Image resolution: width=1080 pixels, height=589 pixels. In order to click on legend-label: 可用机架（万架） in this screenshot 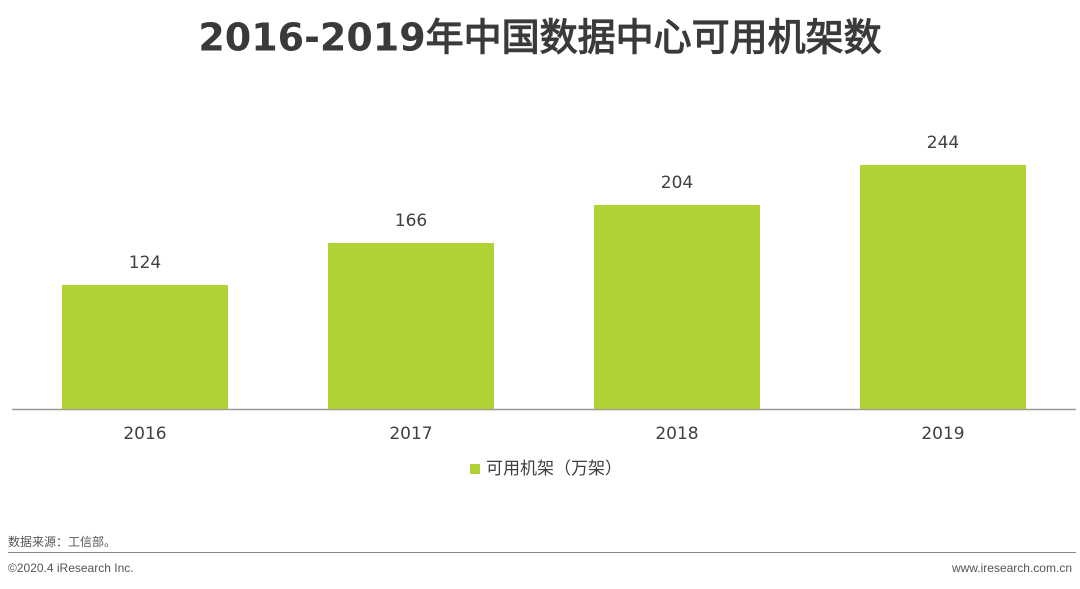, I will do `click(554, 469)`.